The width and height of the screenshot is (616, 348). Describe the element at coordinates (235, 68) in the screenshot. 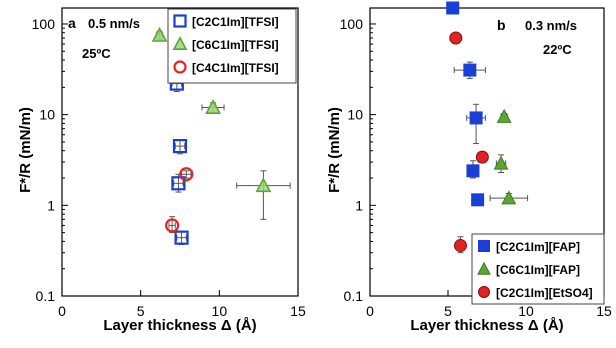

I see `legend-entry: [C4C1Im][TFSI]` at that location.